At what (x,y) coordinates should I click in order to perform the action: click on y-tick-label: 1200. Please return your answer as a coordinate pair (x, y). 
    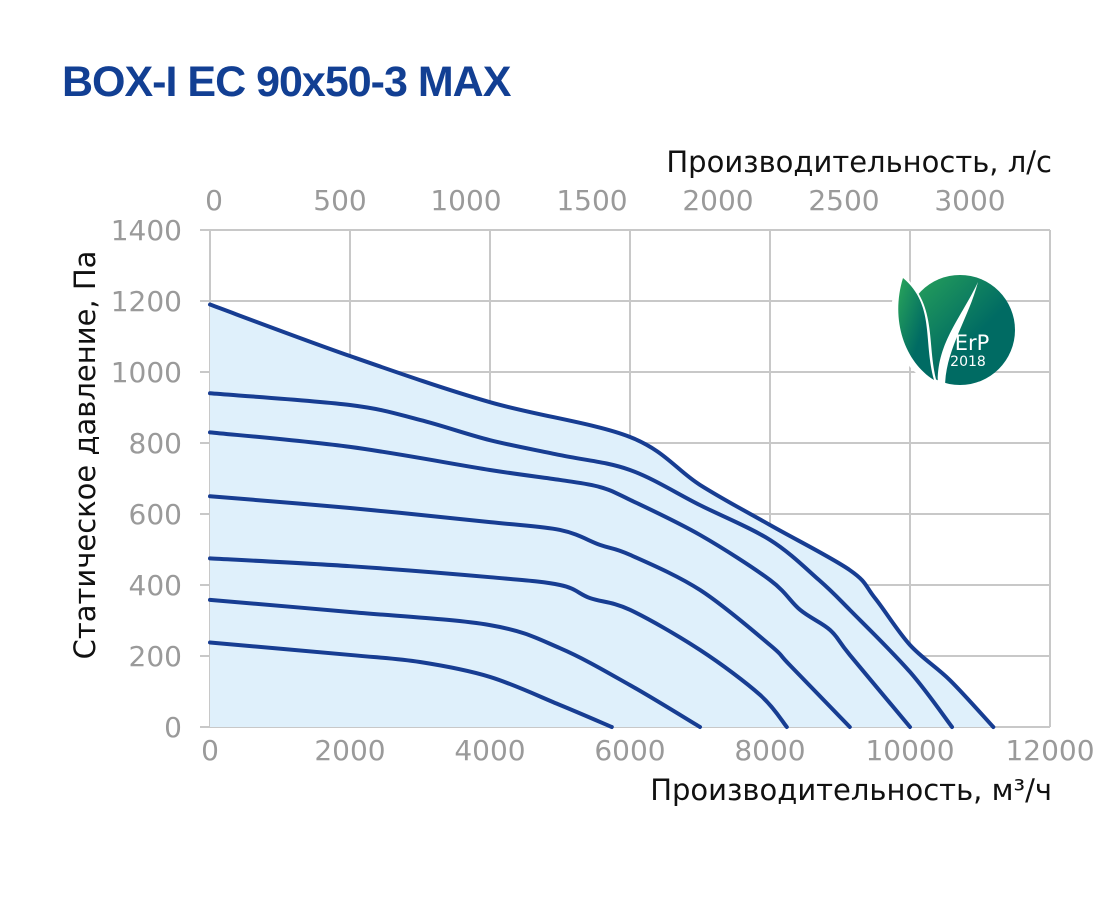
    Looking at the image, I should click on (146, 301).